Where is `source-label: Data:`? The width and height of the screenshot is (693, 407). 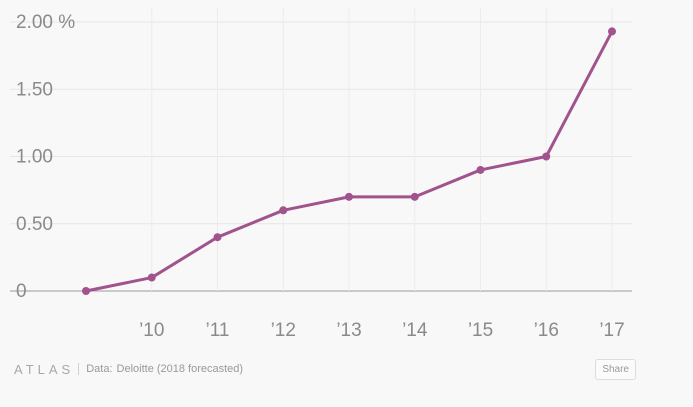
source-label: Data: is located at coordinates (99, 369).